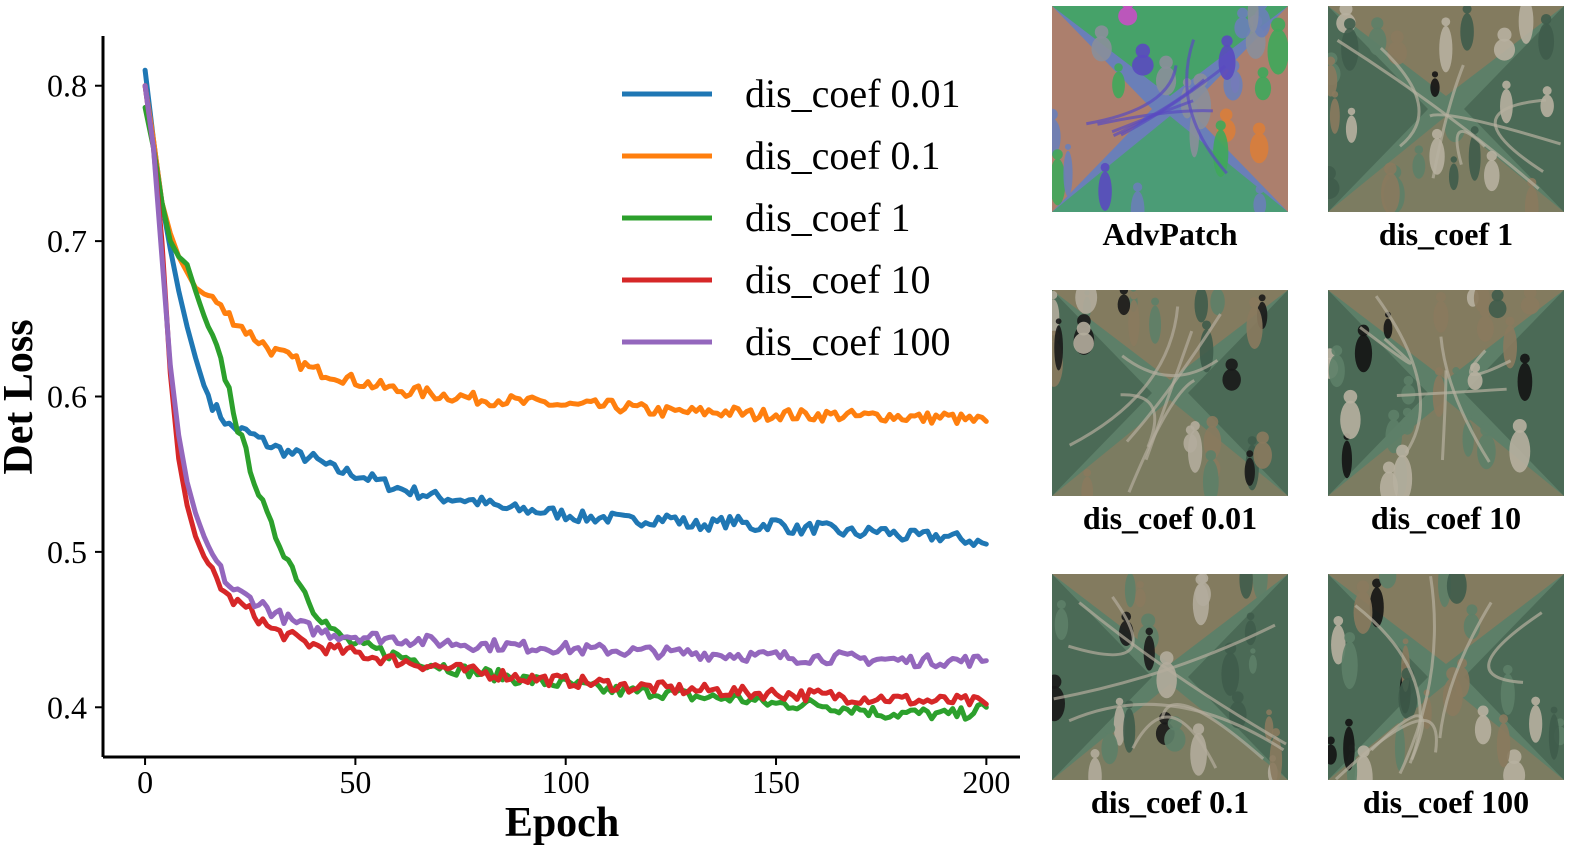 This screenshot has width=1574, height=855. I want to click on legend-label-0: dis_coef 0.01, so click(853, 93).